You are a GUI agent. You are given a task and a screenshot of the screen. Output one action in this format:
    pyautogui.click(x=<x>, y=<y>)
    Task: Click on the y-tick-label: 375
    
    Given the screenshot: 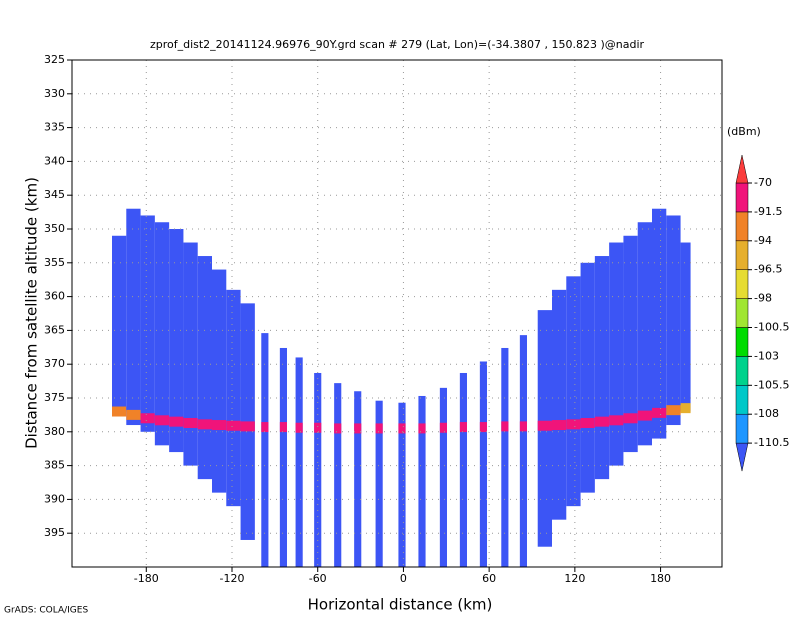 What is the action you would take?
    pyautogui.click(x=54, y=397)
    